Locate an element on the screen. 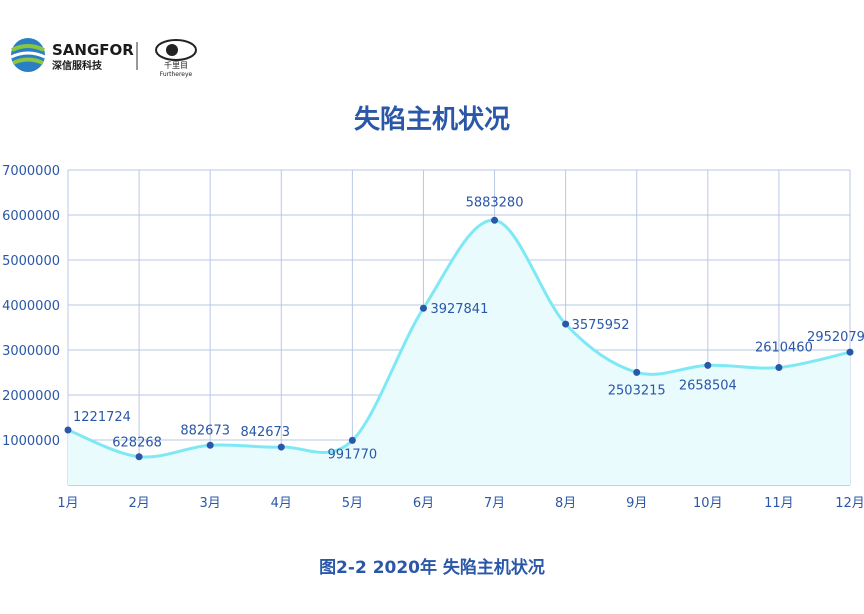 Image resolution: width=864 pixels, height=614 pixels. value-label: 991770 is located at coordinates (353, 454).